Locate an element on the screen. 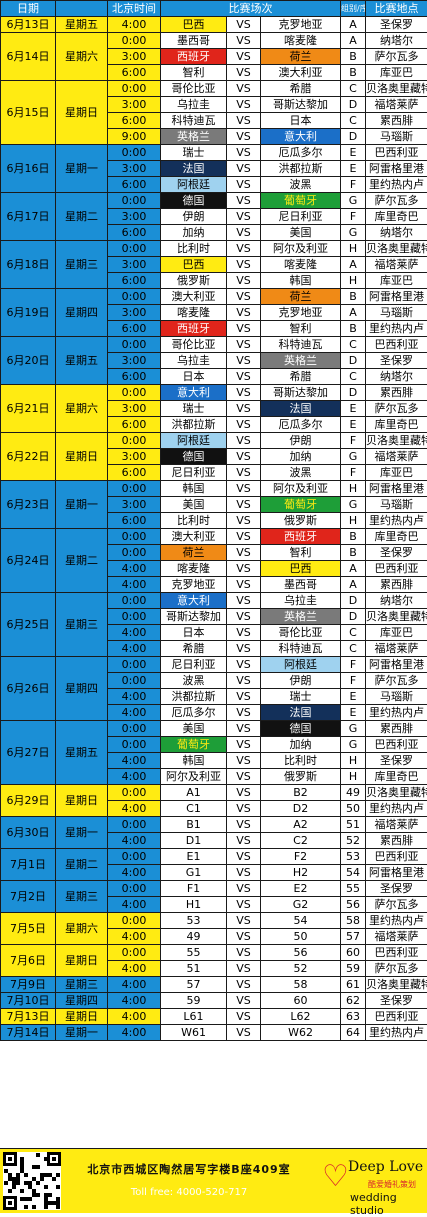  home-team-cell: F1 is located at coordinates (194, 889).